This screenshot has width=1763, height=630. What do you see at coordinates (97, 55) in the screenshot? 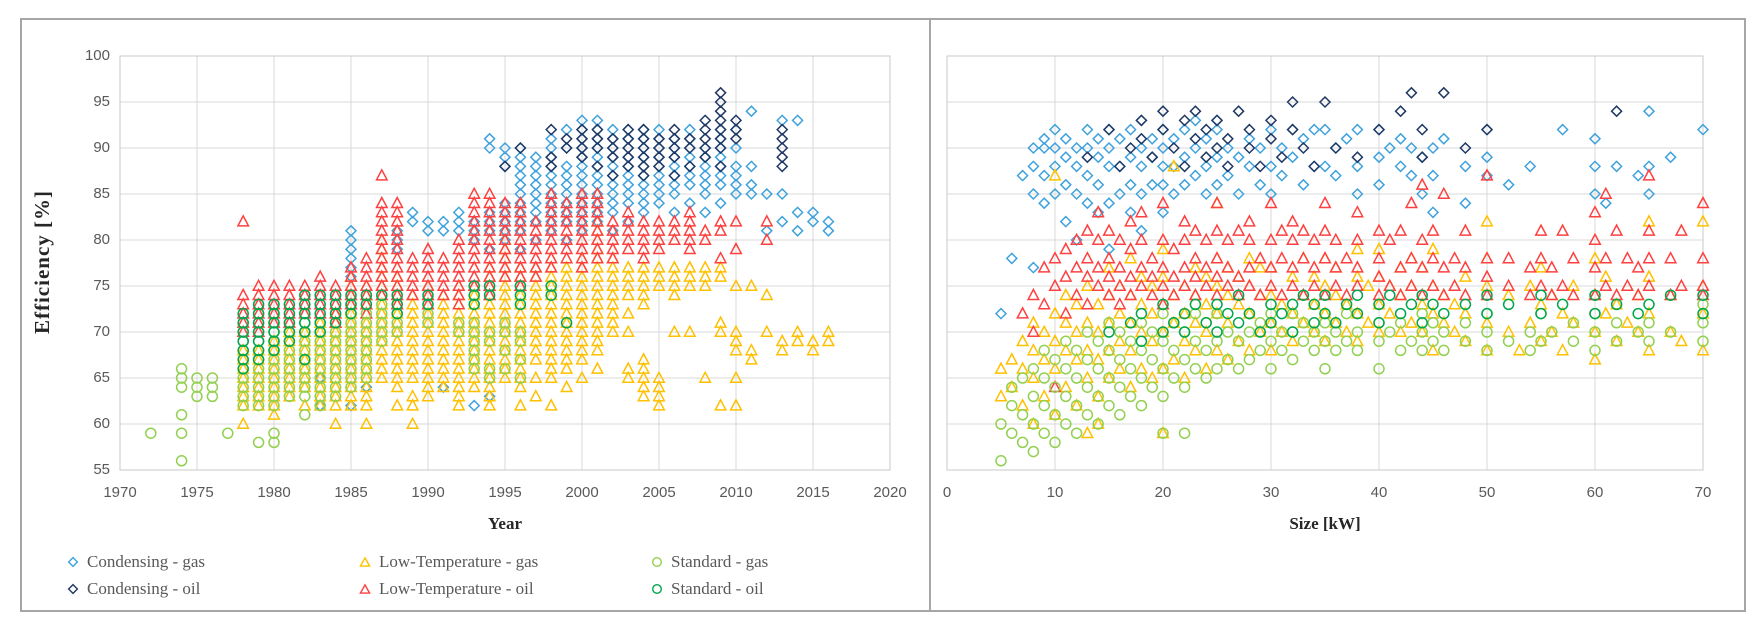
I see `y-tick-label: 100` at bounding box center [97, 55].